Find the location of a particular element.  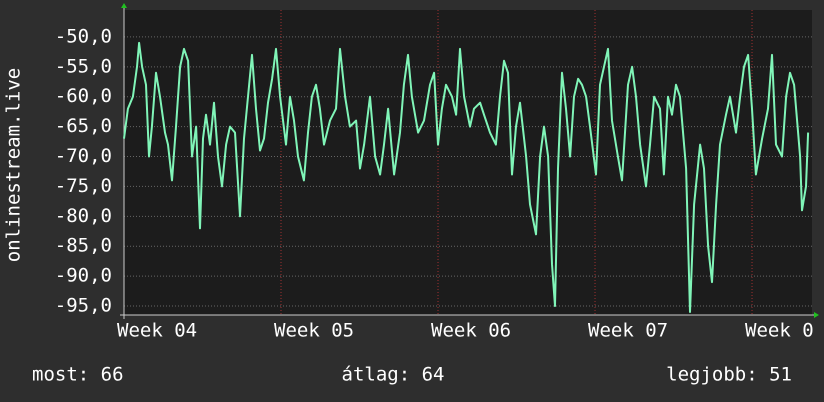

y-tick-label: -65,0 is located at coordinates (83, 126).